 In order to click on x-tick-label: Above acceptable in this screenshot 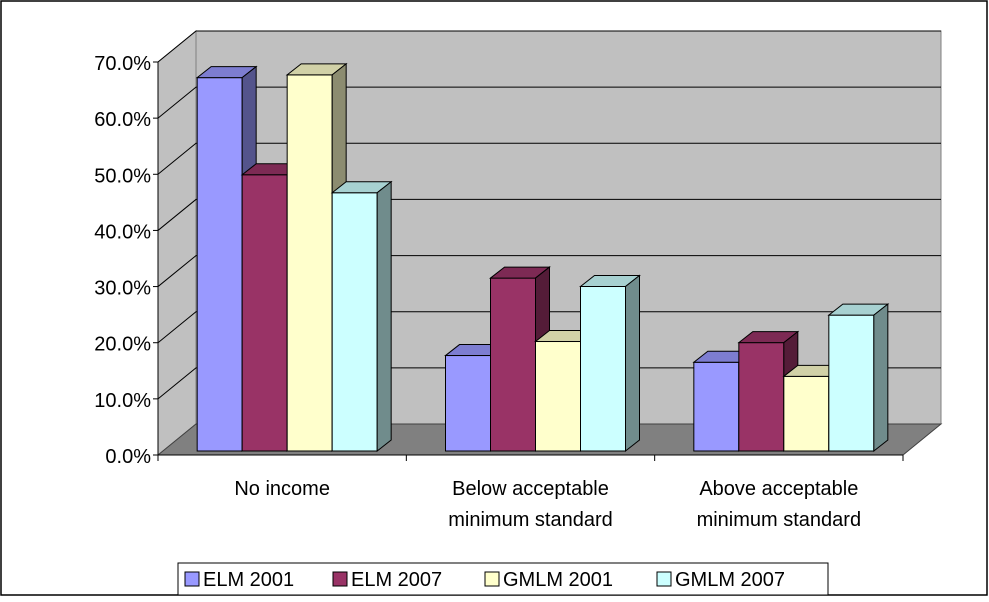, I will do `click(778, 489)`.